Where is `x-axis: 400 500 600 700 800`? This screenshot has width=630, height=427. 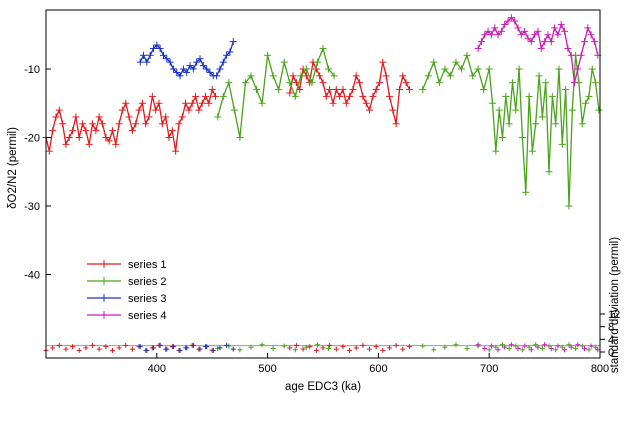 x-axis: 400 500 600 700 800 is located at coordinates (378, 364).